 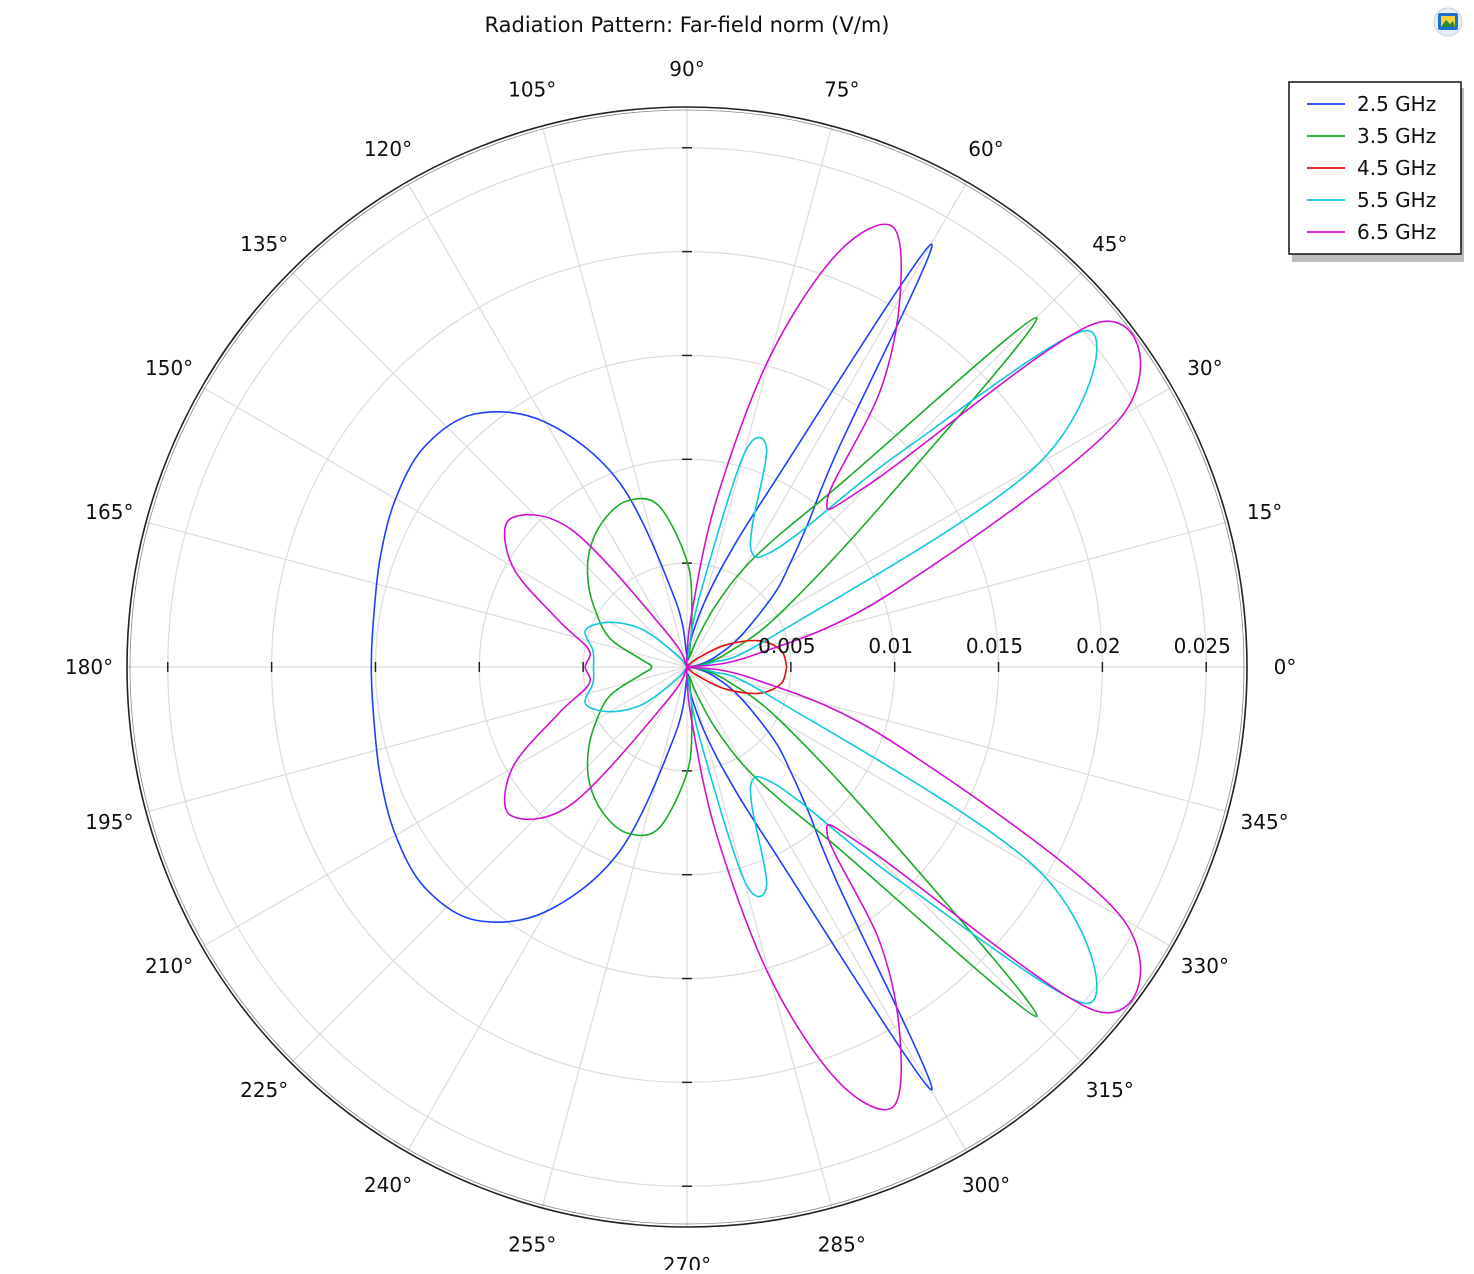 What do you see at coordinates (532, 1245) in the screenshot?
I see `angle-tick-label: 255°` at bounding box center [532, 1245].